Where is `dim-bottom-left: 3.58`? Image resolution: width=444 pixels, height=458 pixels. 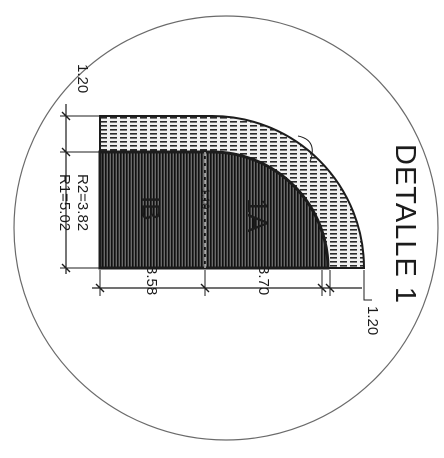
dim-bottom-left: 3.58 is located at coordinates (151, 280).